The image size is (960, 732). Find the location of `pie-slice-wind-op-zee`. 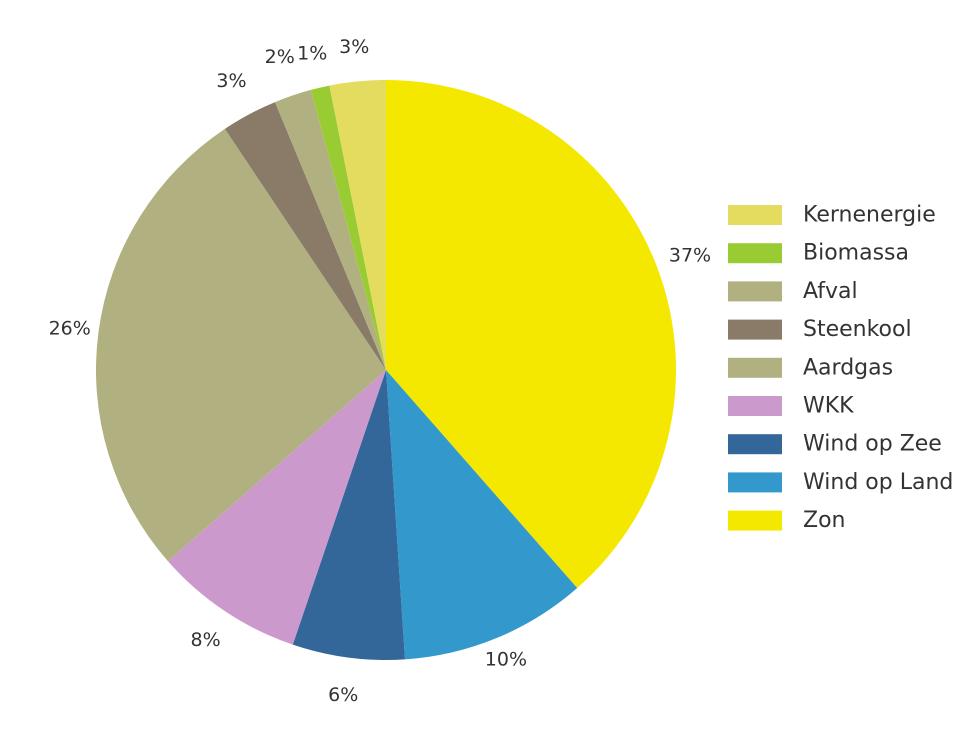

pie-slice-wind-op-zee is located at coordinates (348, 515).